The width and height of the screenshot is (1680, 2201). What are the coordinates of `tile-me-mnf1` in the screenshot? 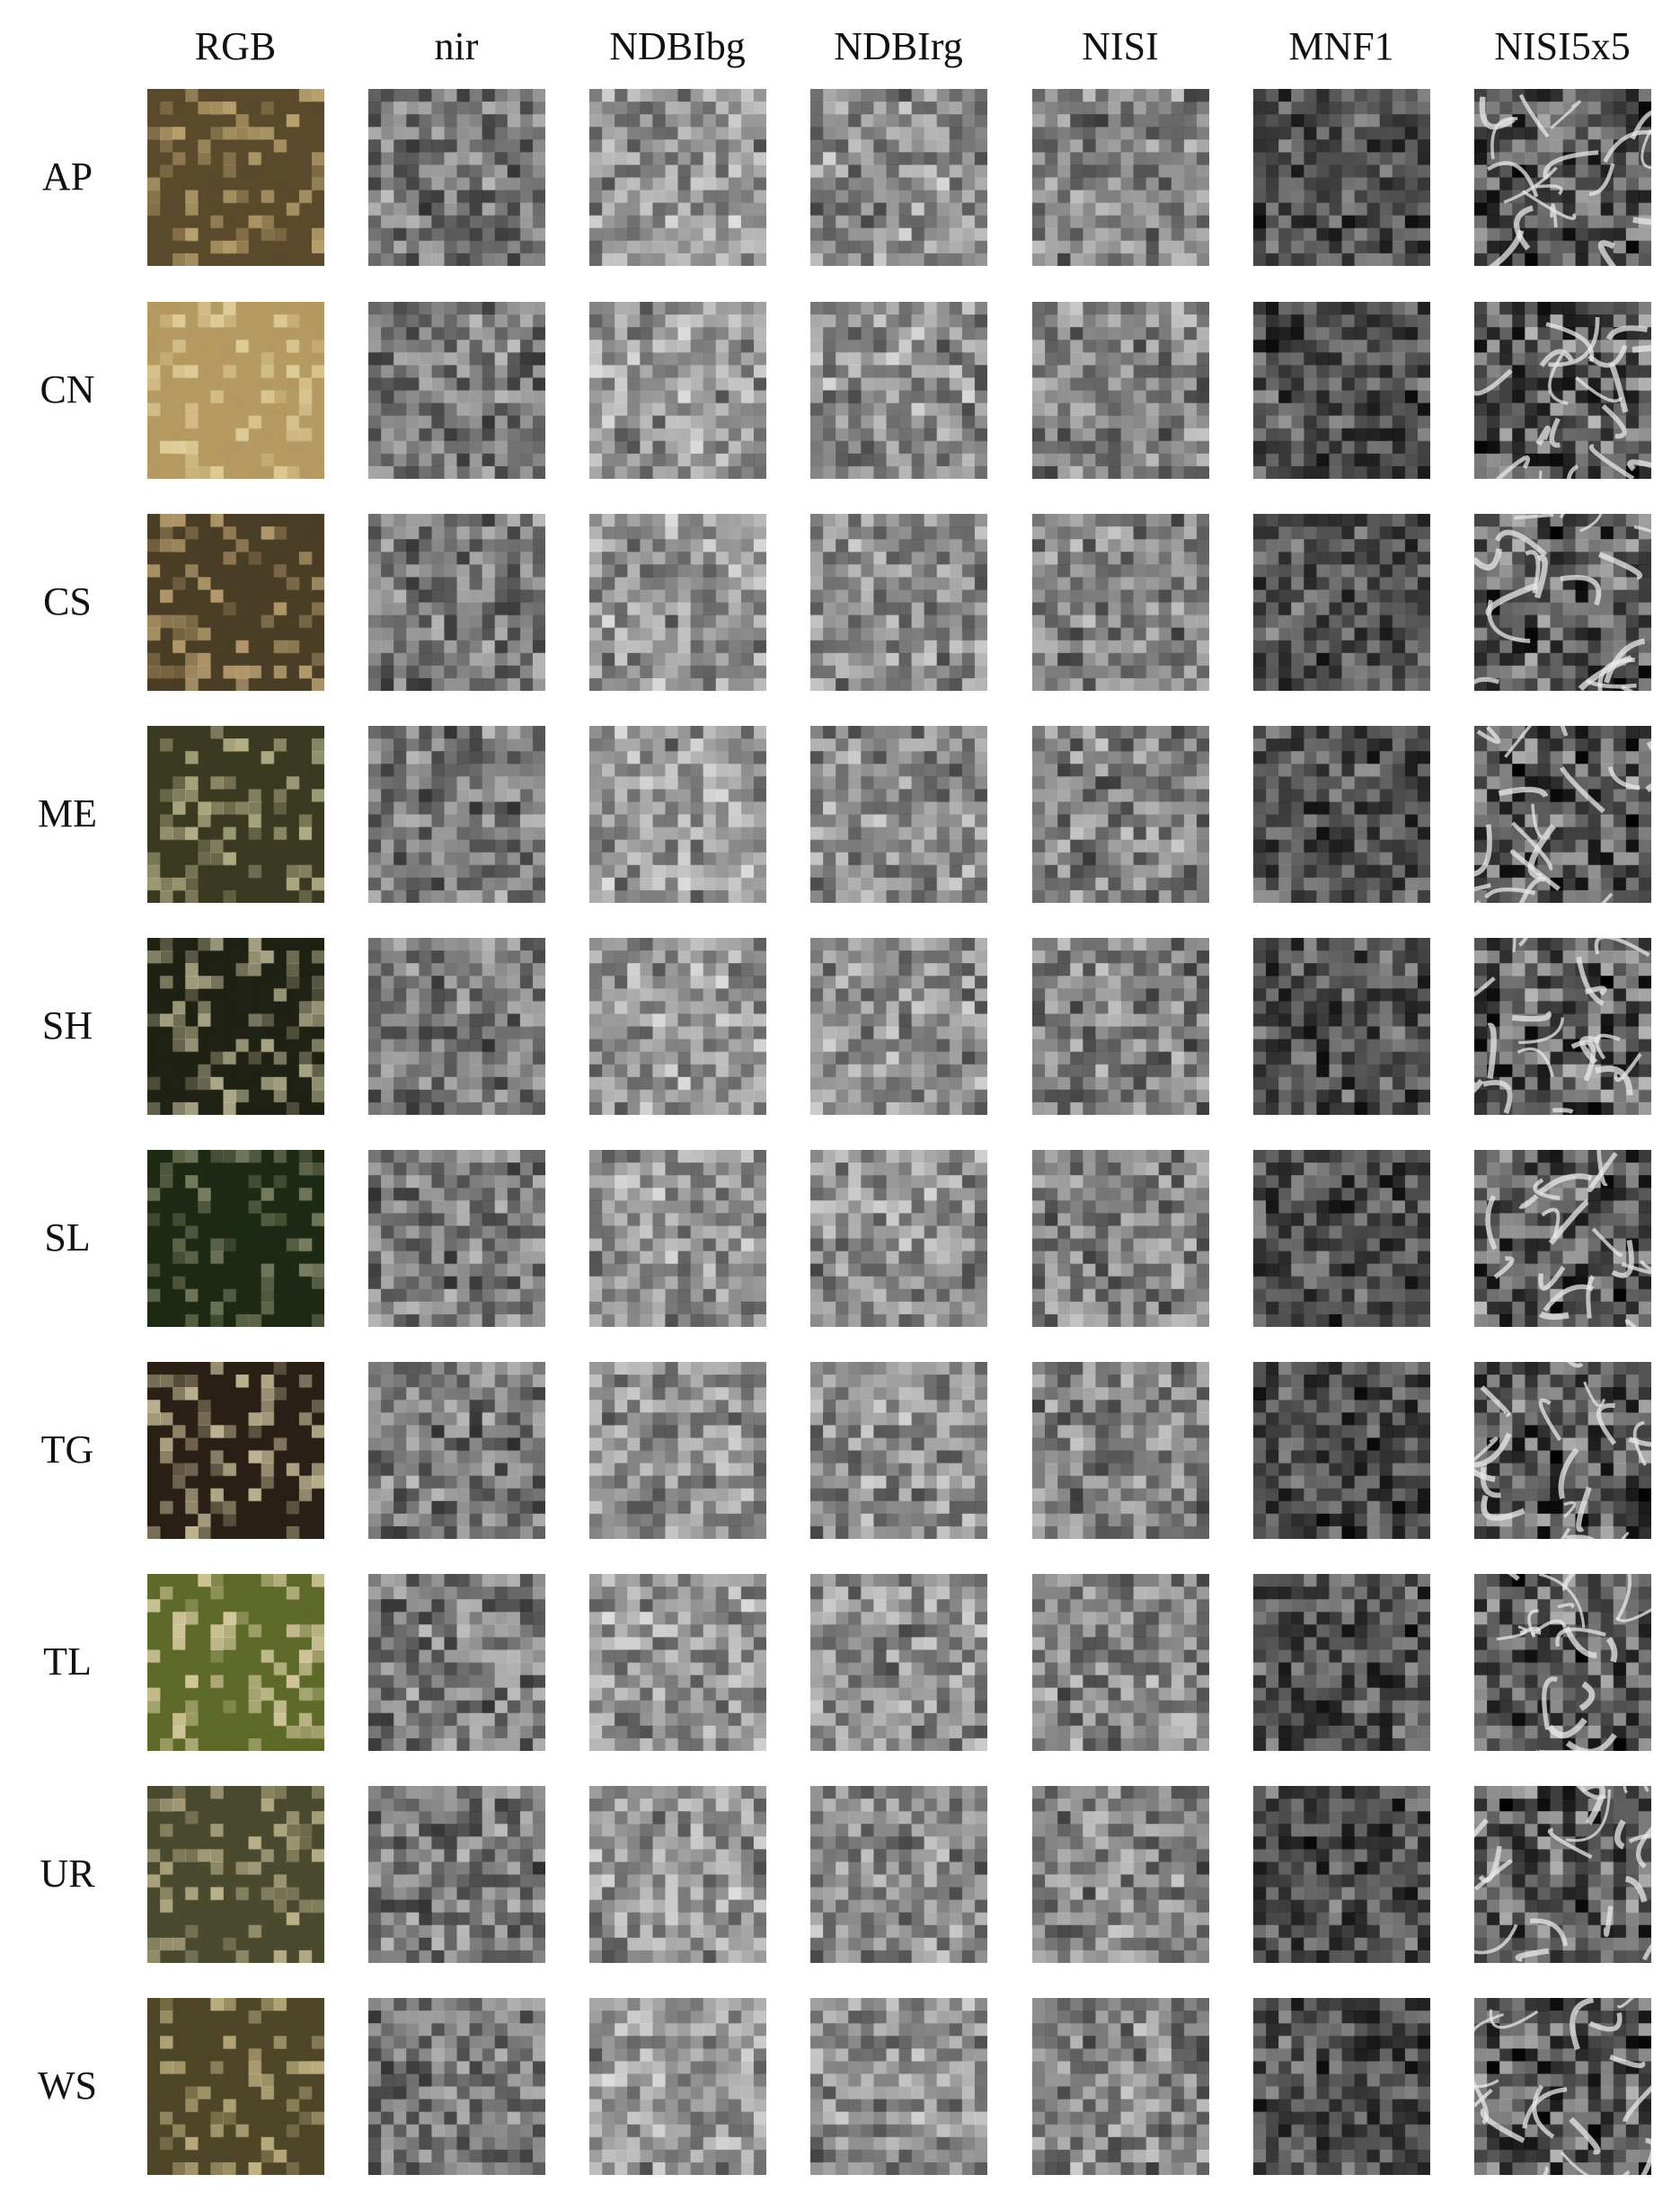 It's located at (1341, 814).